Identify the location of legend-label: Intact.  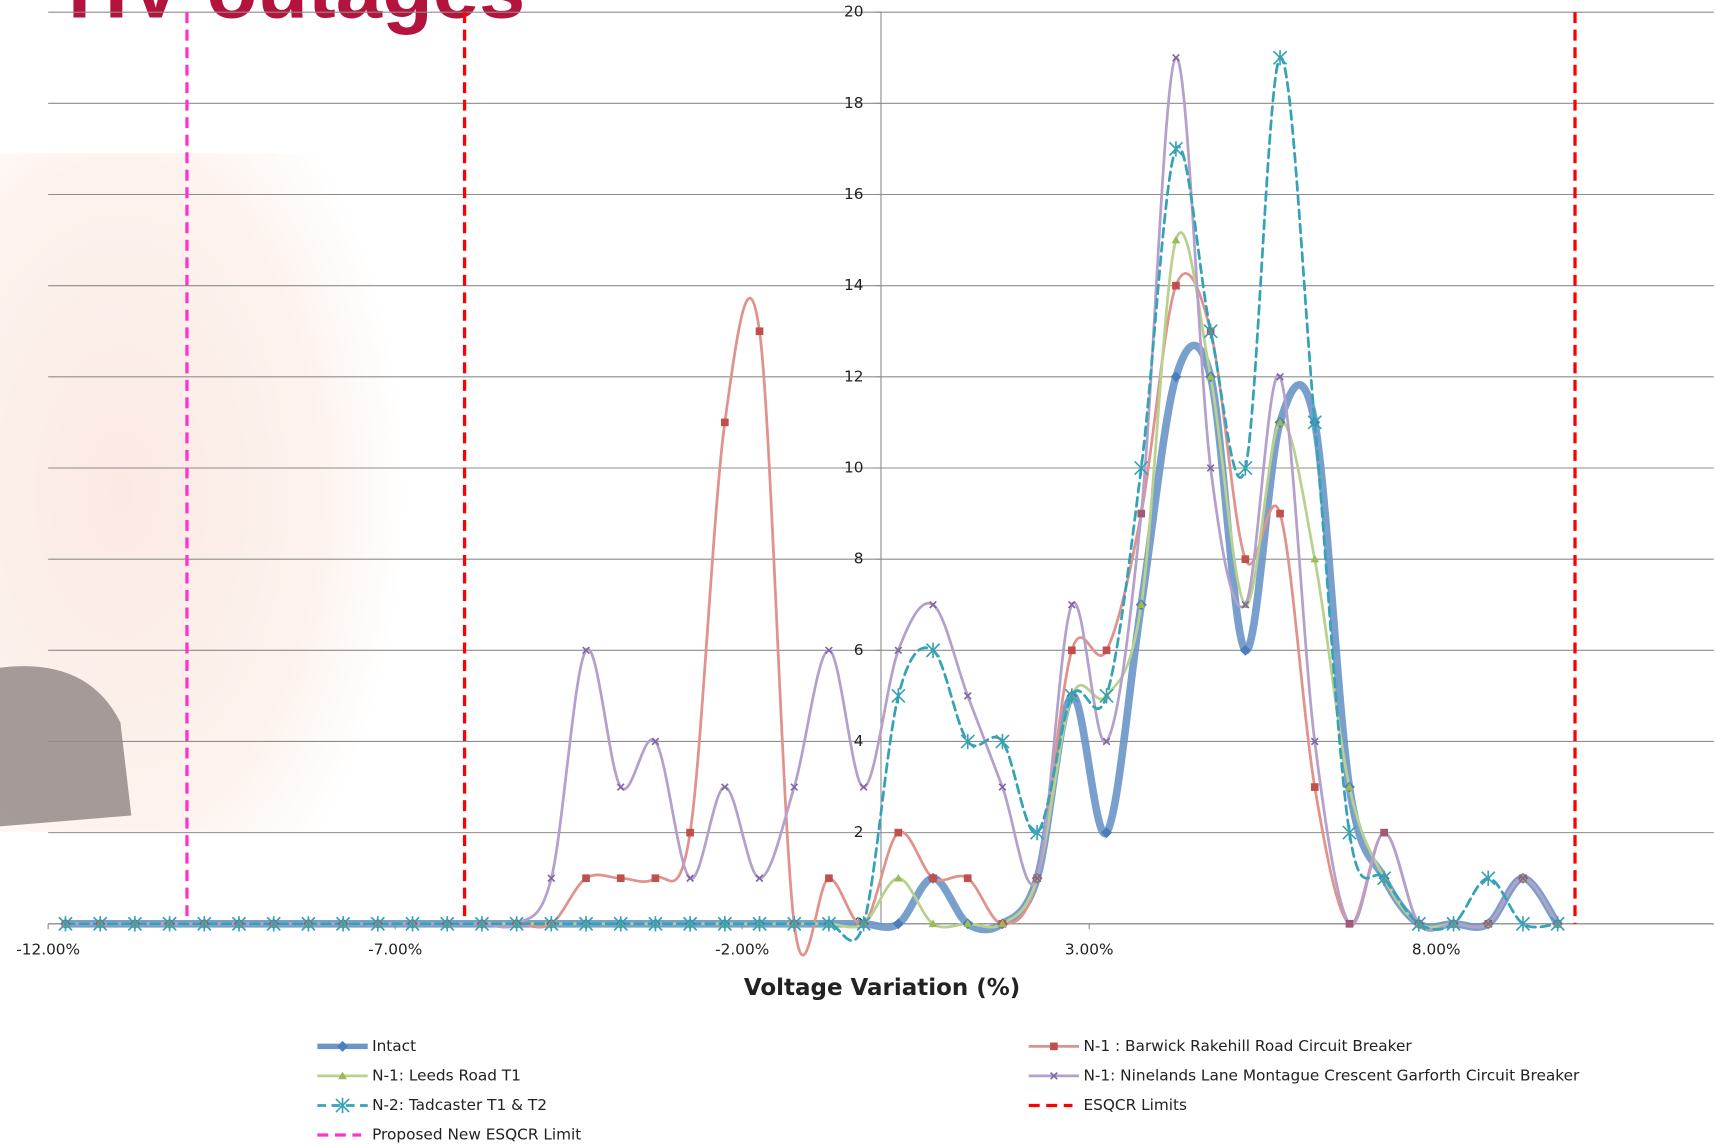
(394, 1046).